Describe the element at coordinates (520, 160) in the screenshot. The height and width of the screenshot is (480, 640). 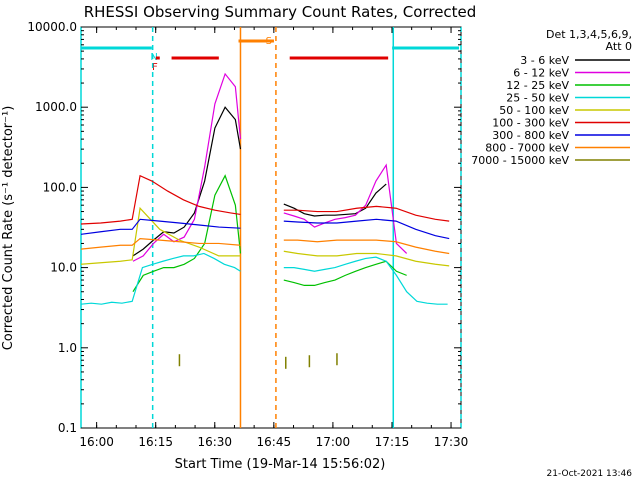
I see `legend-entry-label: 7000 - 15000 keV` at that location.